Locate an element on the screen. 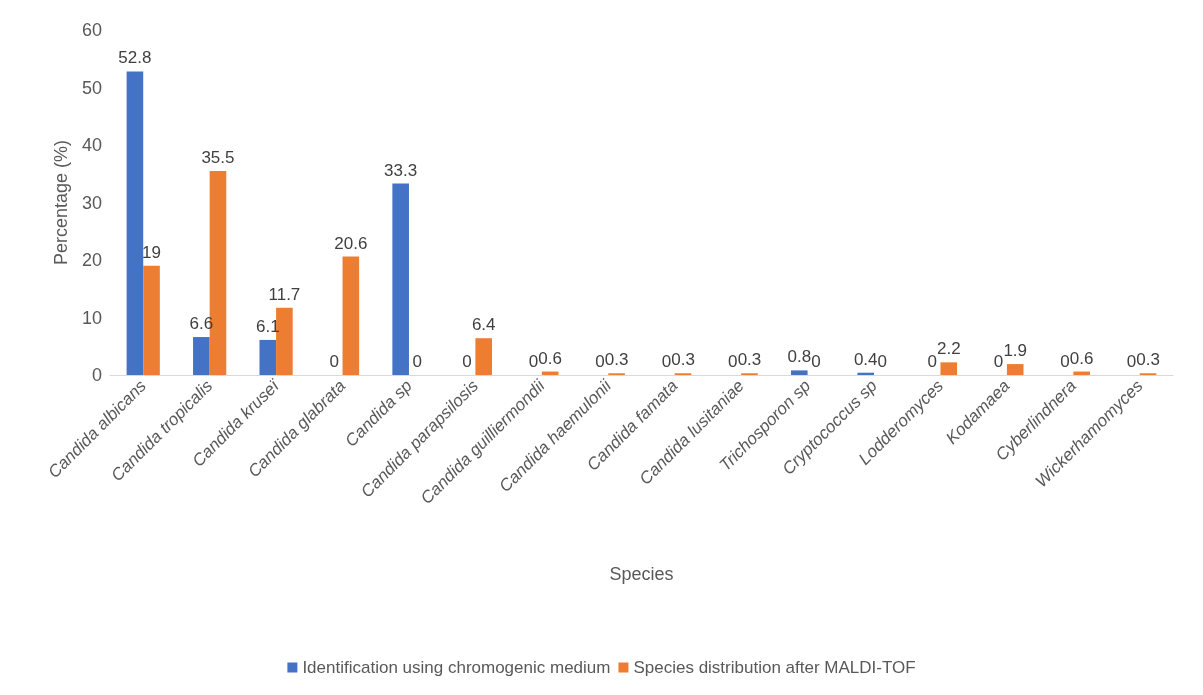 This screenshot has width=1203, height=695. legend-label: Species distribution after MALDI-TOF is located at coordinates (774, 667).